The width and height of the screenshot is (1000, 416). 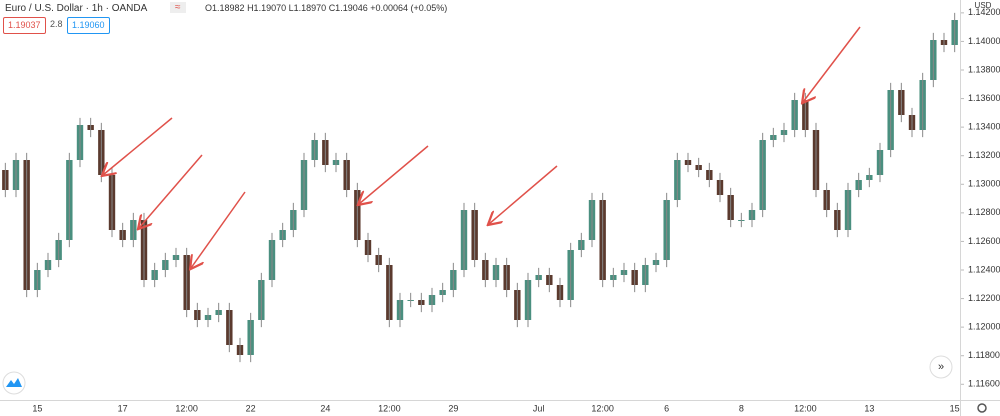 What do you see at coordinates (984, 127) in the screenshot?
I see `y-tick-label: 1.13400` at bounding box center [984, 127].